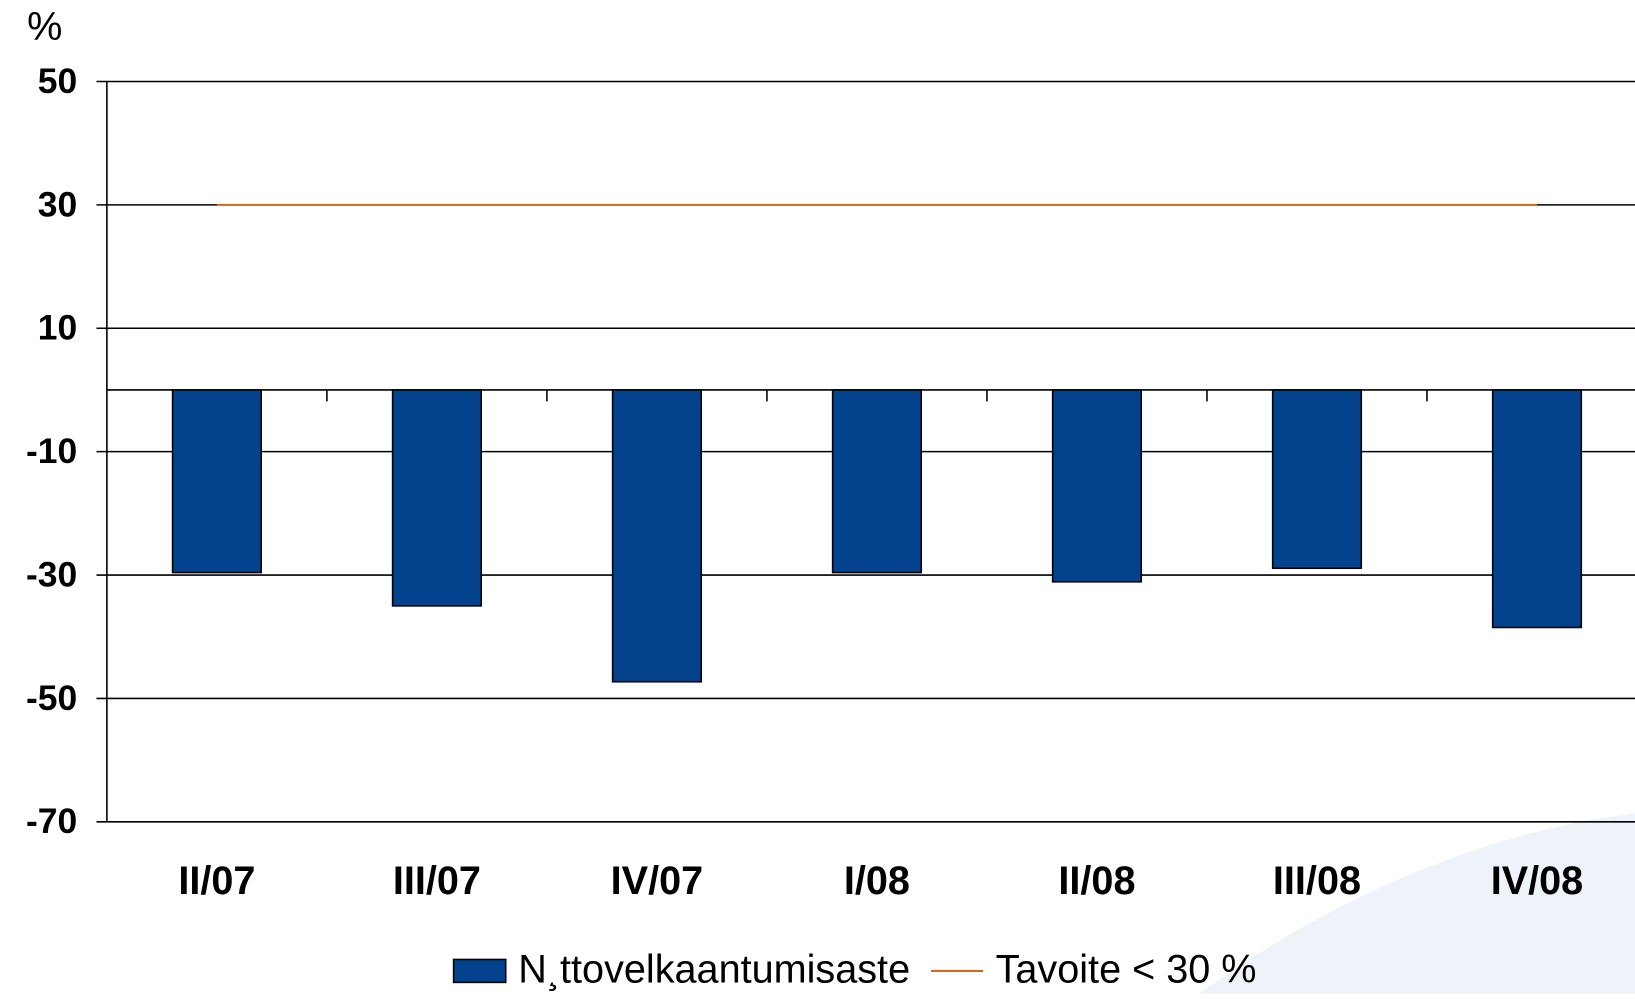 The width and height of the screenshot is (1635, 999). What do you see at coordinates (51, 574) in the screenshot?
I see `y-tick-label: -30` at bounding box center [51, 574].